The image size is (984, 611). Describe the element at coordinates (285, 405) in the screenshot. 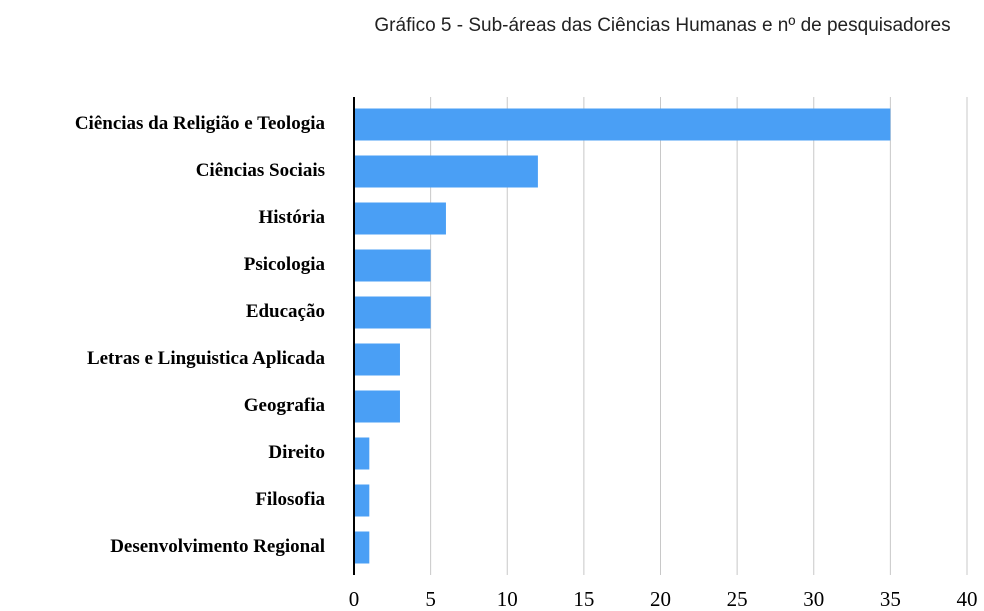

I see `y-tick-label: Geografia` at that location.